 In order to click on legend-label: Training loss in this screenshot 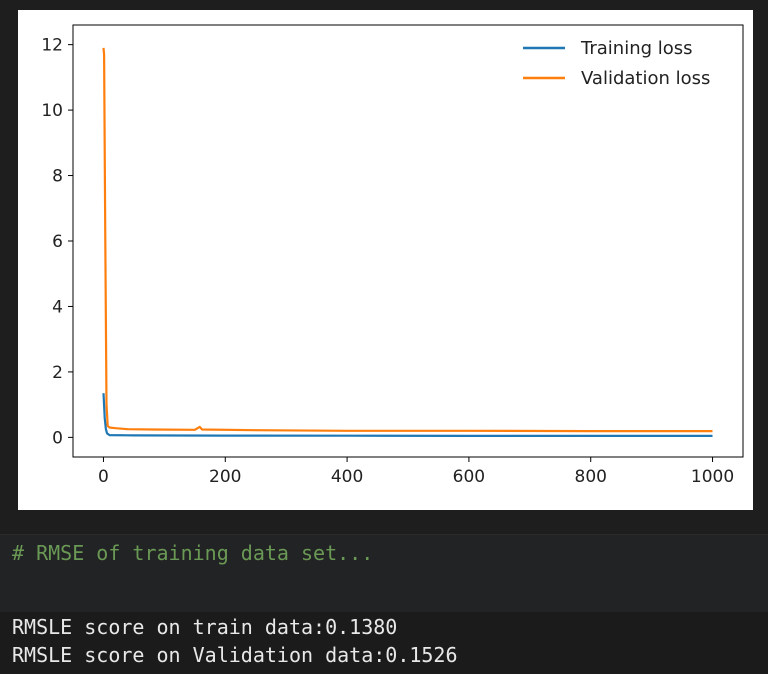, I will do `click(636, 48)`.